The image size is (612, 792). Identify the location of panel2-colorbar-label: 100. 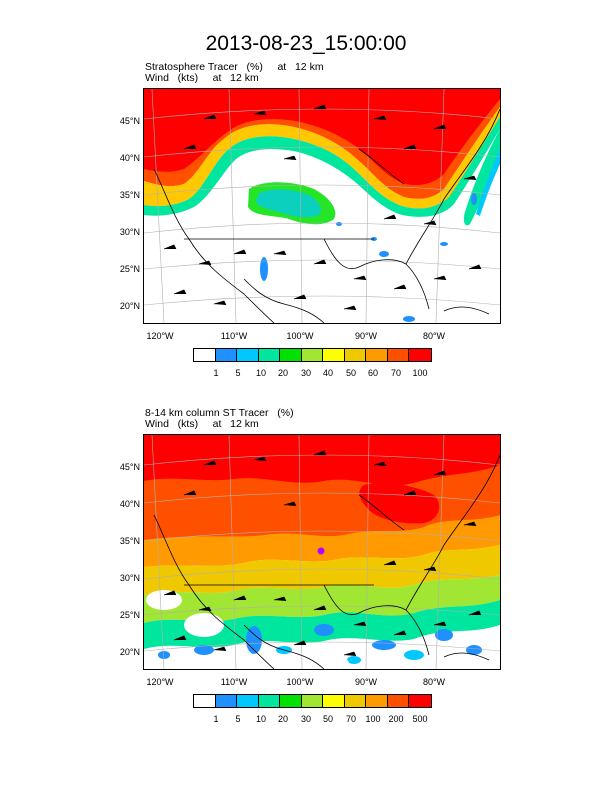
(373, 719).